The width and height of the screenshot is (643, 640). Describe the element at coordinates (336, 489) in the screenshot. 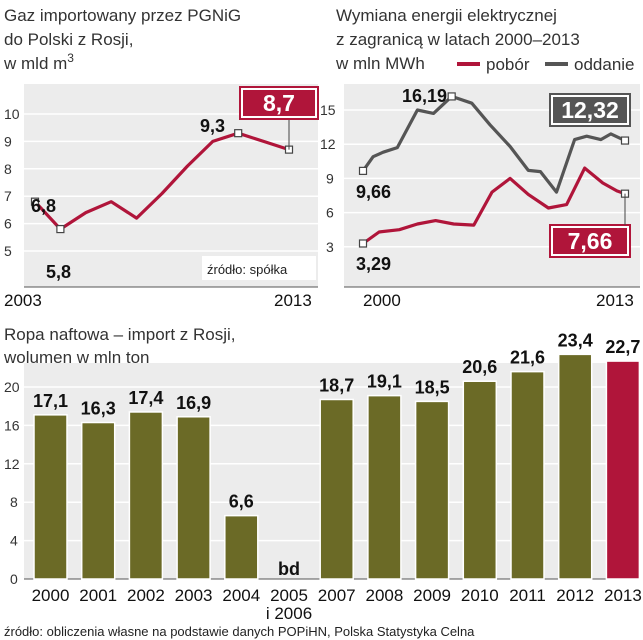

I see `oil-bar-2007` at that location.